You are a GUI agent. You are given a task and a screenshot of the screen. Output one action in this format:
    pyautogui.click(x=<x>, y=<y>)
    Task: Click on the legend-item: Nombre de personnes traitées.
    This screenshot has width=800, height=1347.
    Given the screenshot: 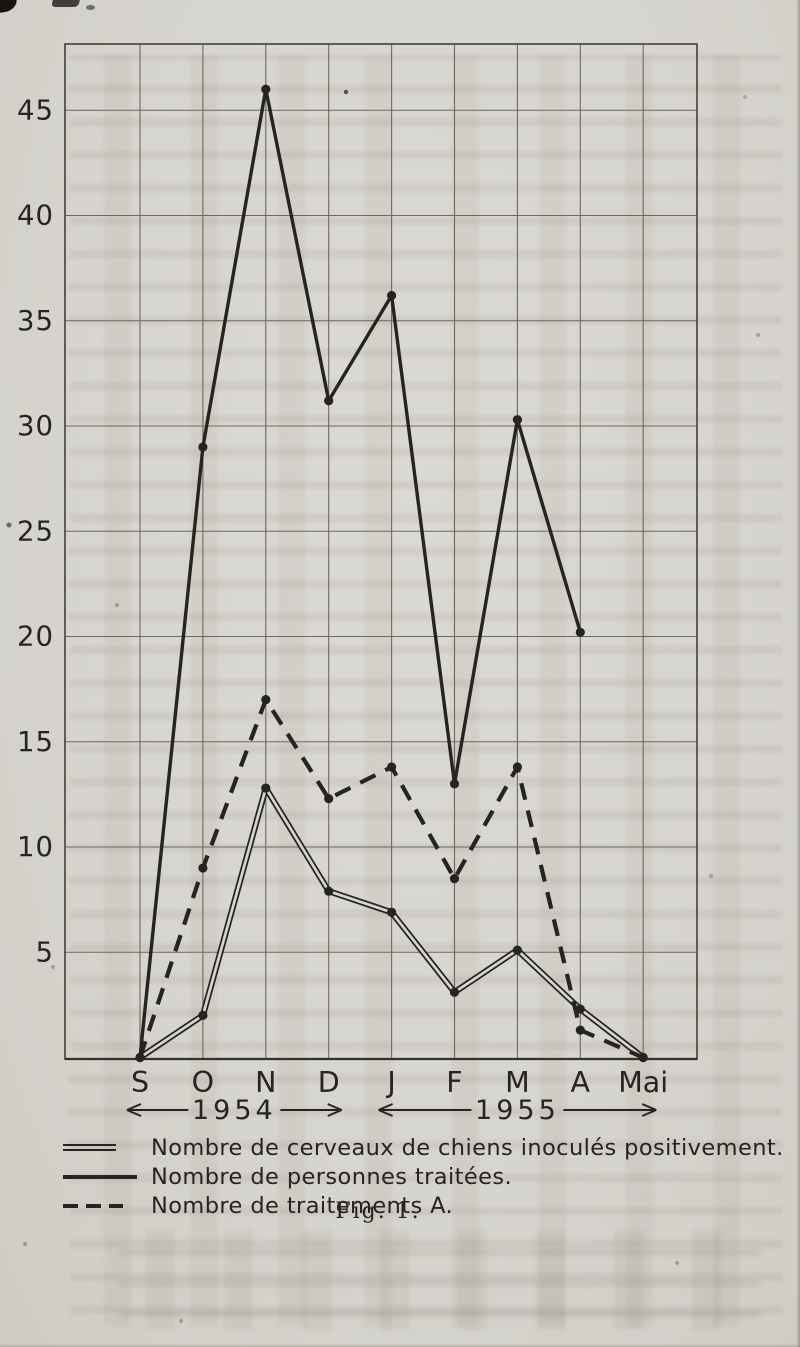 What is the action you would take?
    pyautogui.click(x=373, y=1176)
    